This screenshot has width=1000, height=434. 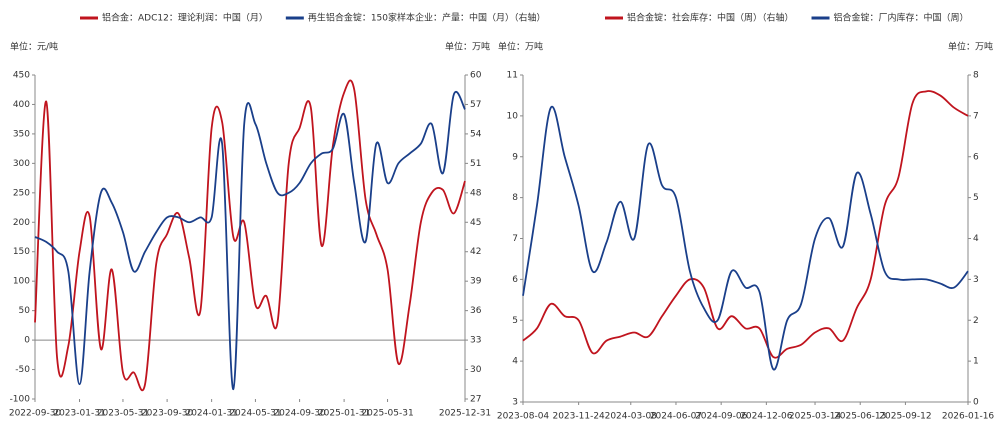 I want to click on legend-label: 铝合金：ADC12：理论利润：中国（月）, so click(x=185, y=18).